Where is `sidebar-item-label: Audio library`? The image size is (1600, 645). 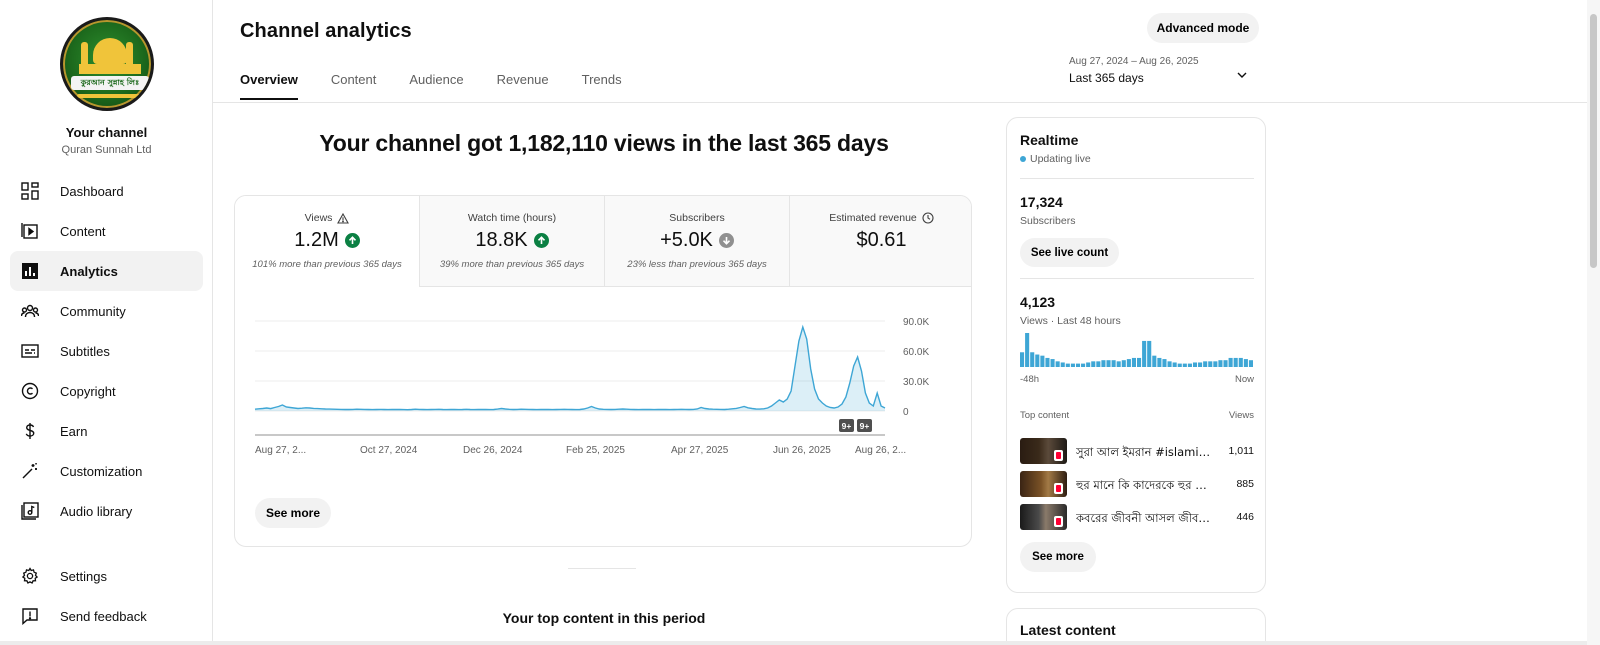 sidebar-item-label: Audio library is located at coordinates (96, 511).